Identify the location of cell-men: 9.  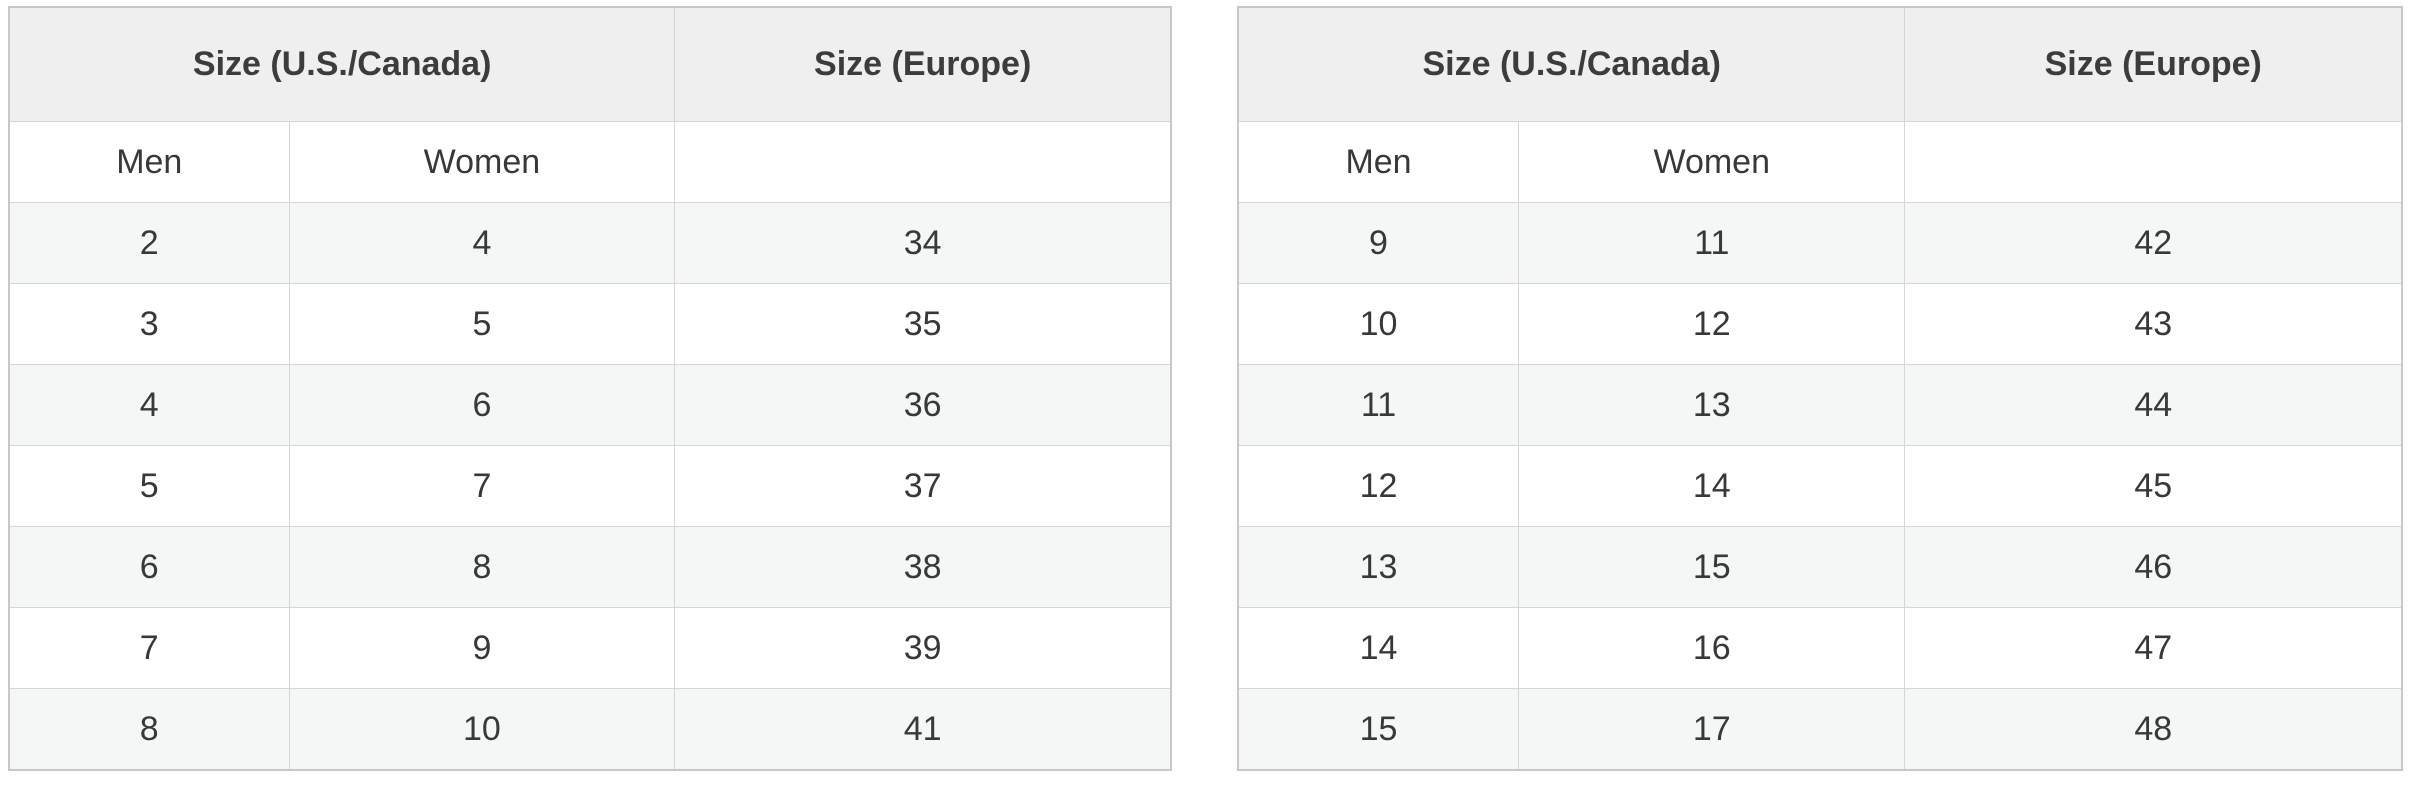
(1378, 243).